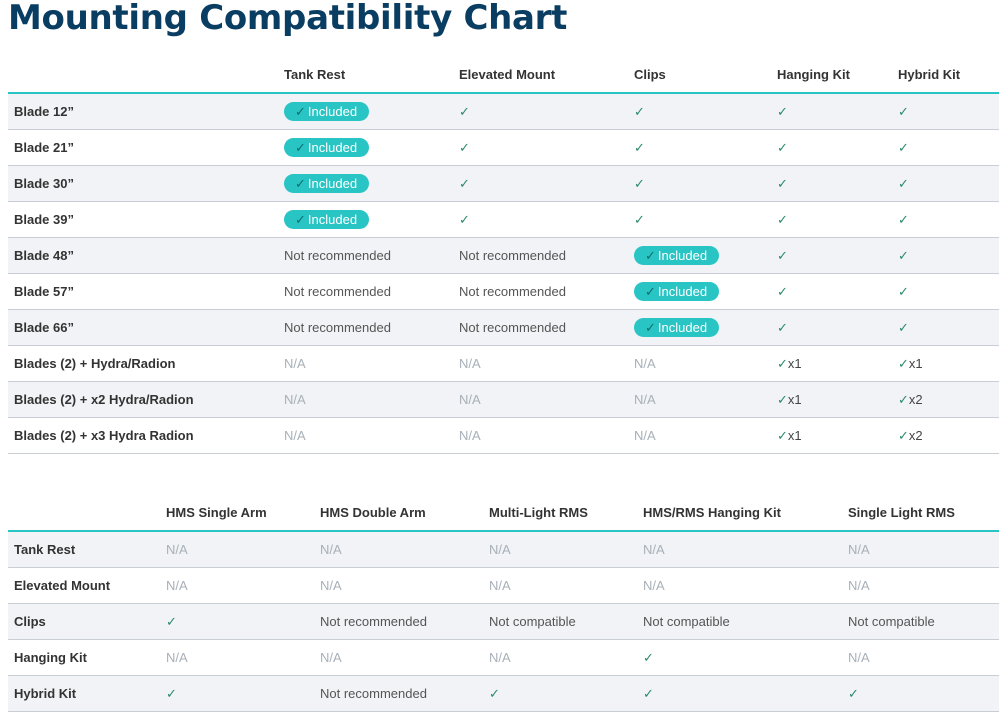  What do you see at coordinates (84, 549) in the screenshot?
I see `row-label: Tank Rest` at bounding box center [84, 549].